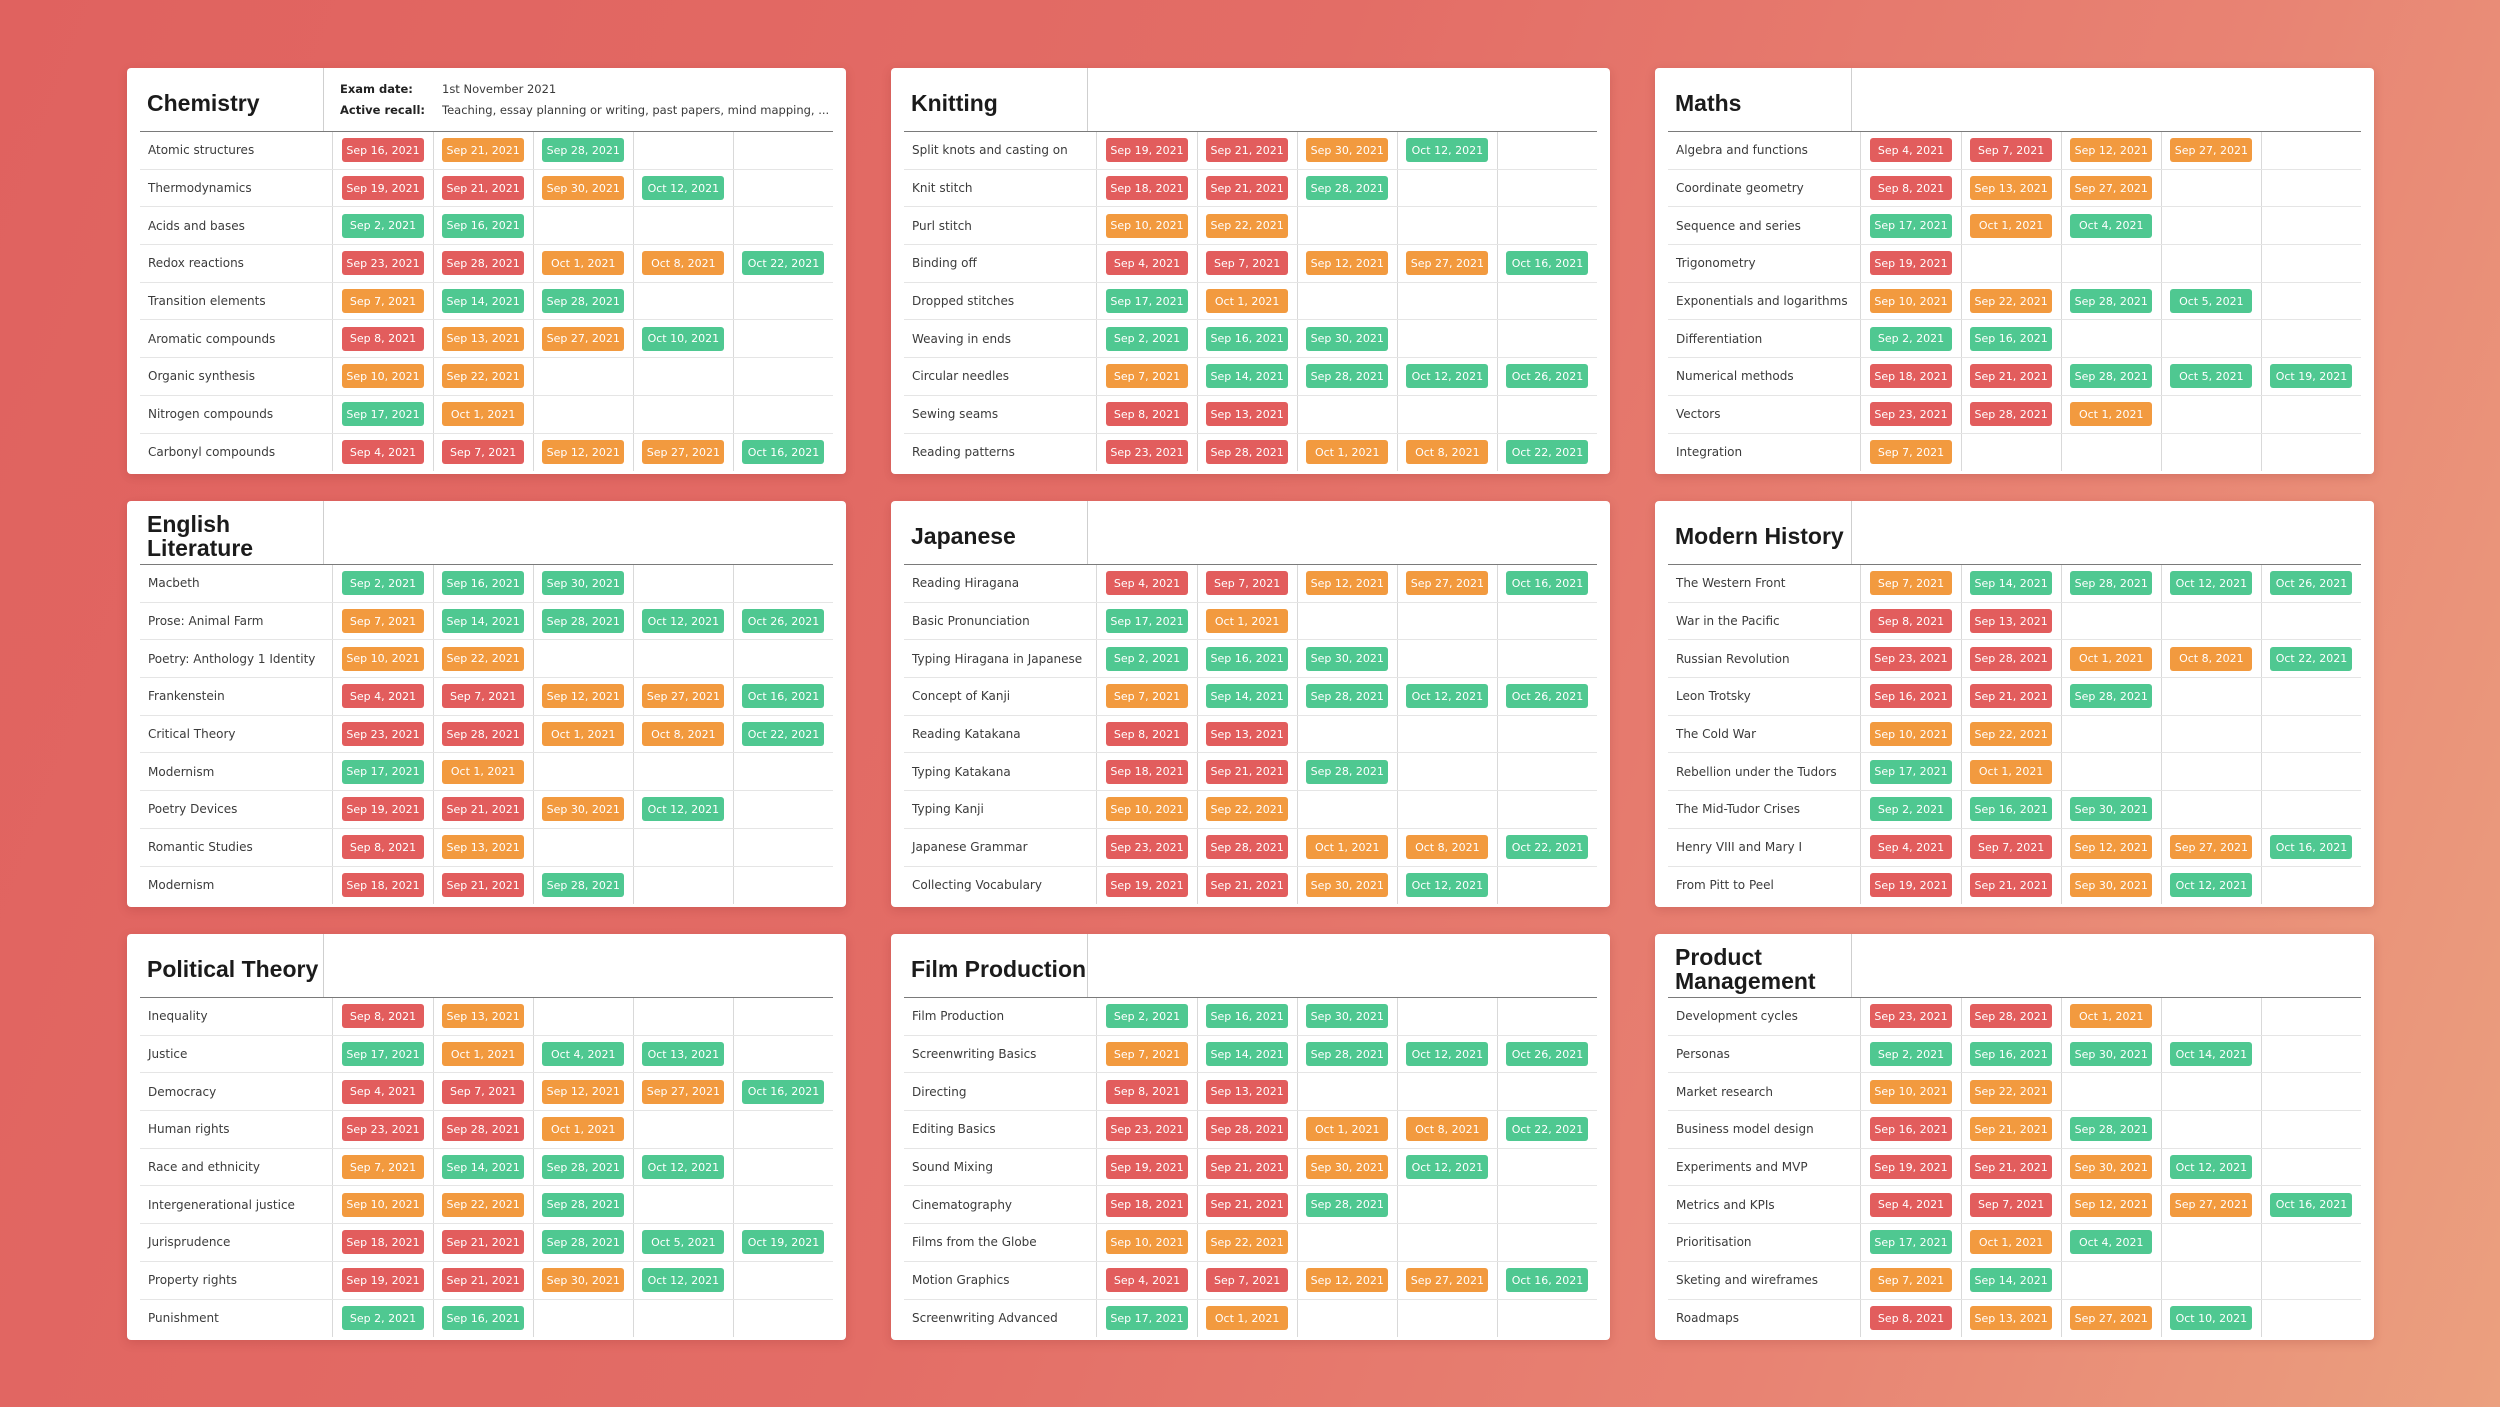 Image resolution: width=2500 pixels, height=1407 pixels. What do you see at coordinates (1911, 376) in the screenshot?
I see `review-date-badge: Sep 18, 2021` at bounding box center [1911, 376].